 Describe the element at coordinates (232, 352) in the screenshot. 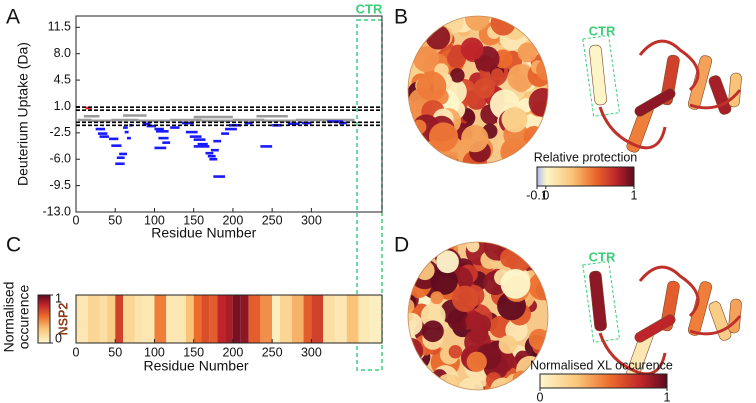

I see `x-tick-label: 200` at that location.